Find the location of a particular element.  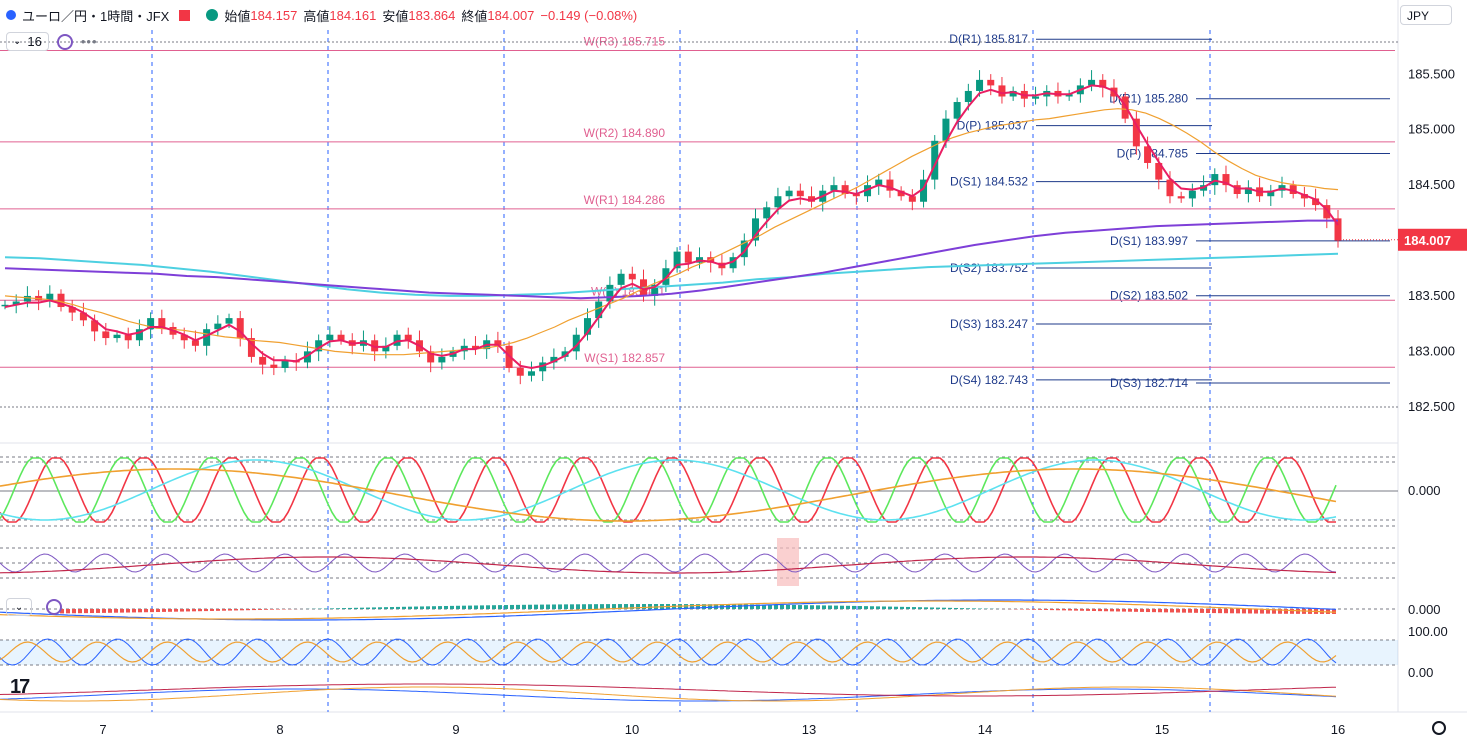

symbol-title: ユーロ／円・1時間・JFX is located at coordinates (96, 16).